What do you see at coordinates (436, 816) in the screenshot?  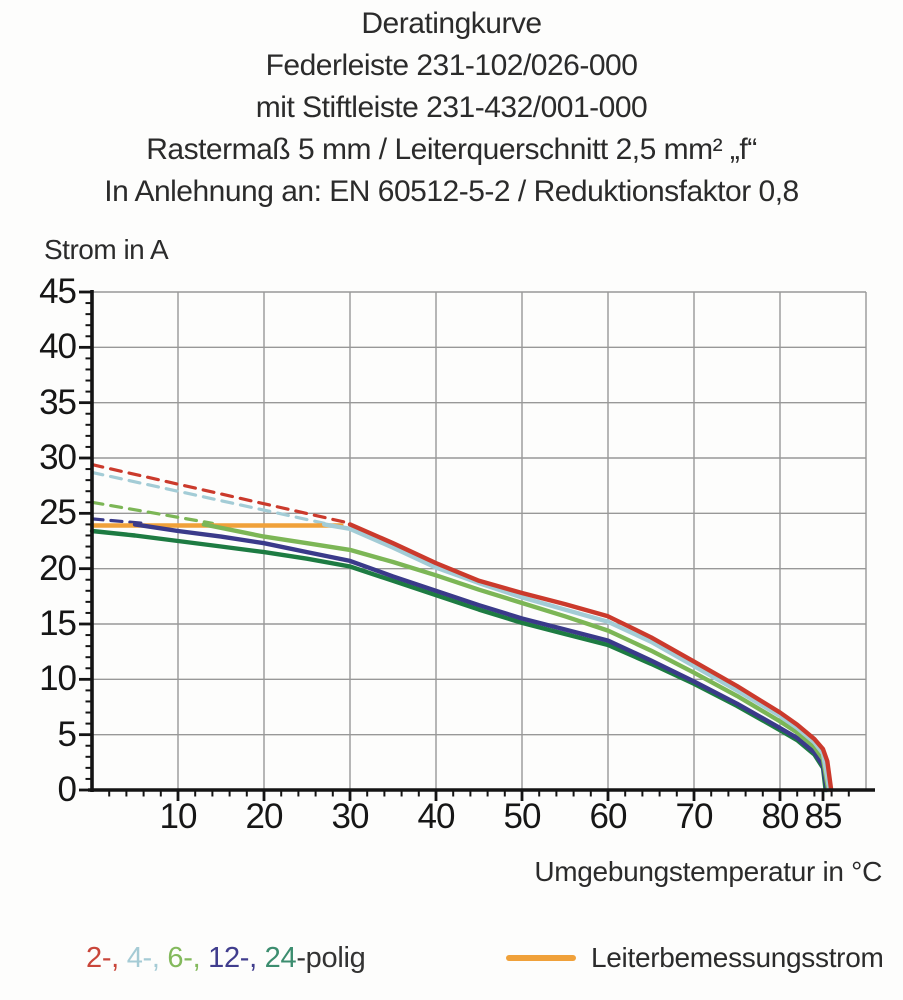 I see `x-tick-label: 40` at bounding box center [436, 816].